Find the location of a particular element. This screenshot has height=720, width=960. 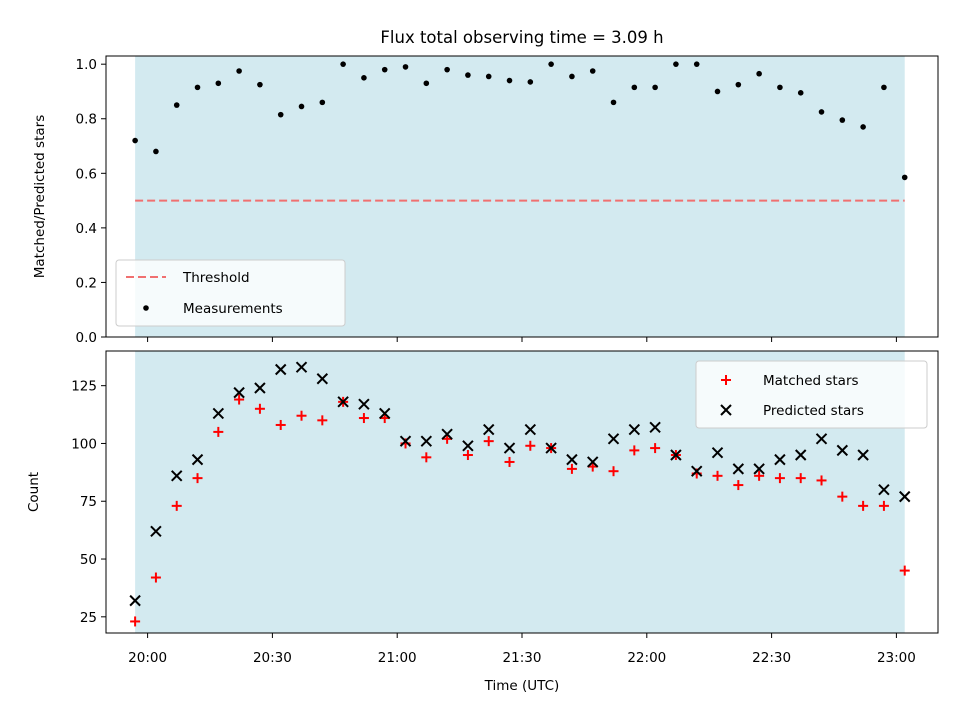

time-x-tick-label: 21:00 is located at coordinates (397, 658).